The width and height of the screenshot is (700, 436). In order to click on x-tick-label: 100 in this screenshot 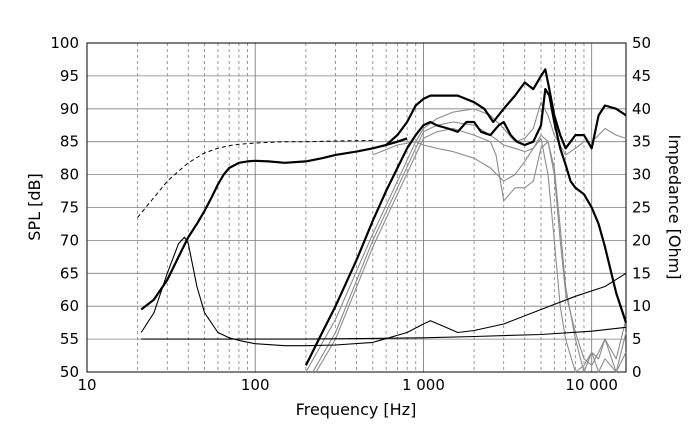, I will do `click(255, 385)`.